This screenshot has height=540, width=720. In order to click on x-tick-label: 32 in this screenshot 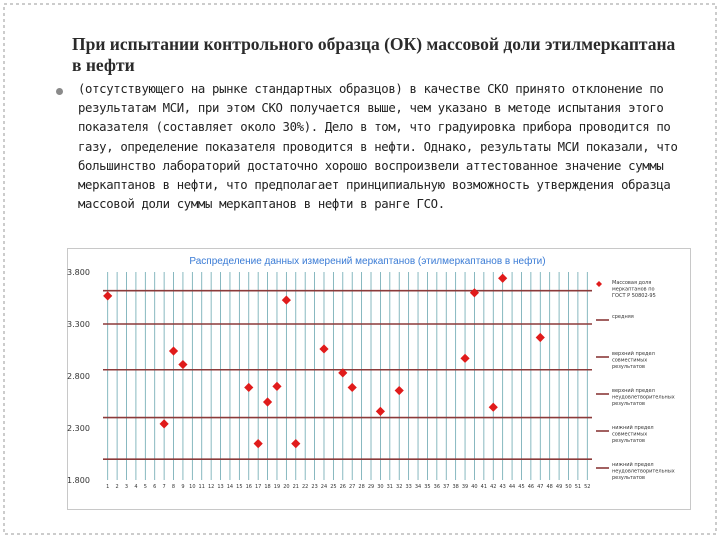, I will do `click(399, 487)`.